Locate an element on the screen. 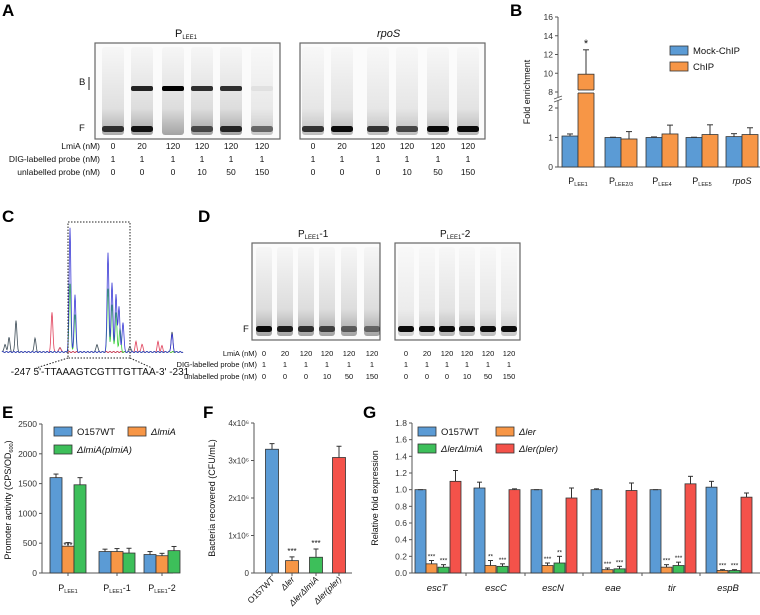  trace-blue is located at coordinates (92, 290).